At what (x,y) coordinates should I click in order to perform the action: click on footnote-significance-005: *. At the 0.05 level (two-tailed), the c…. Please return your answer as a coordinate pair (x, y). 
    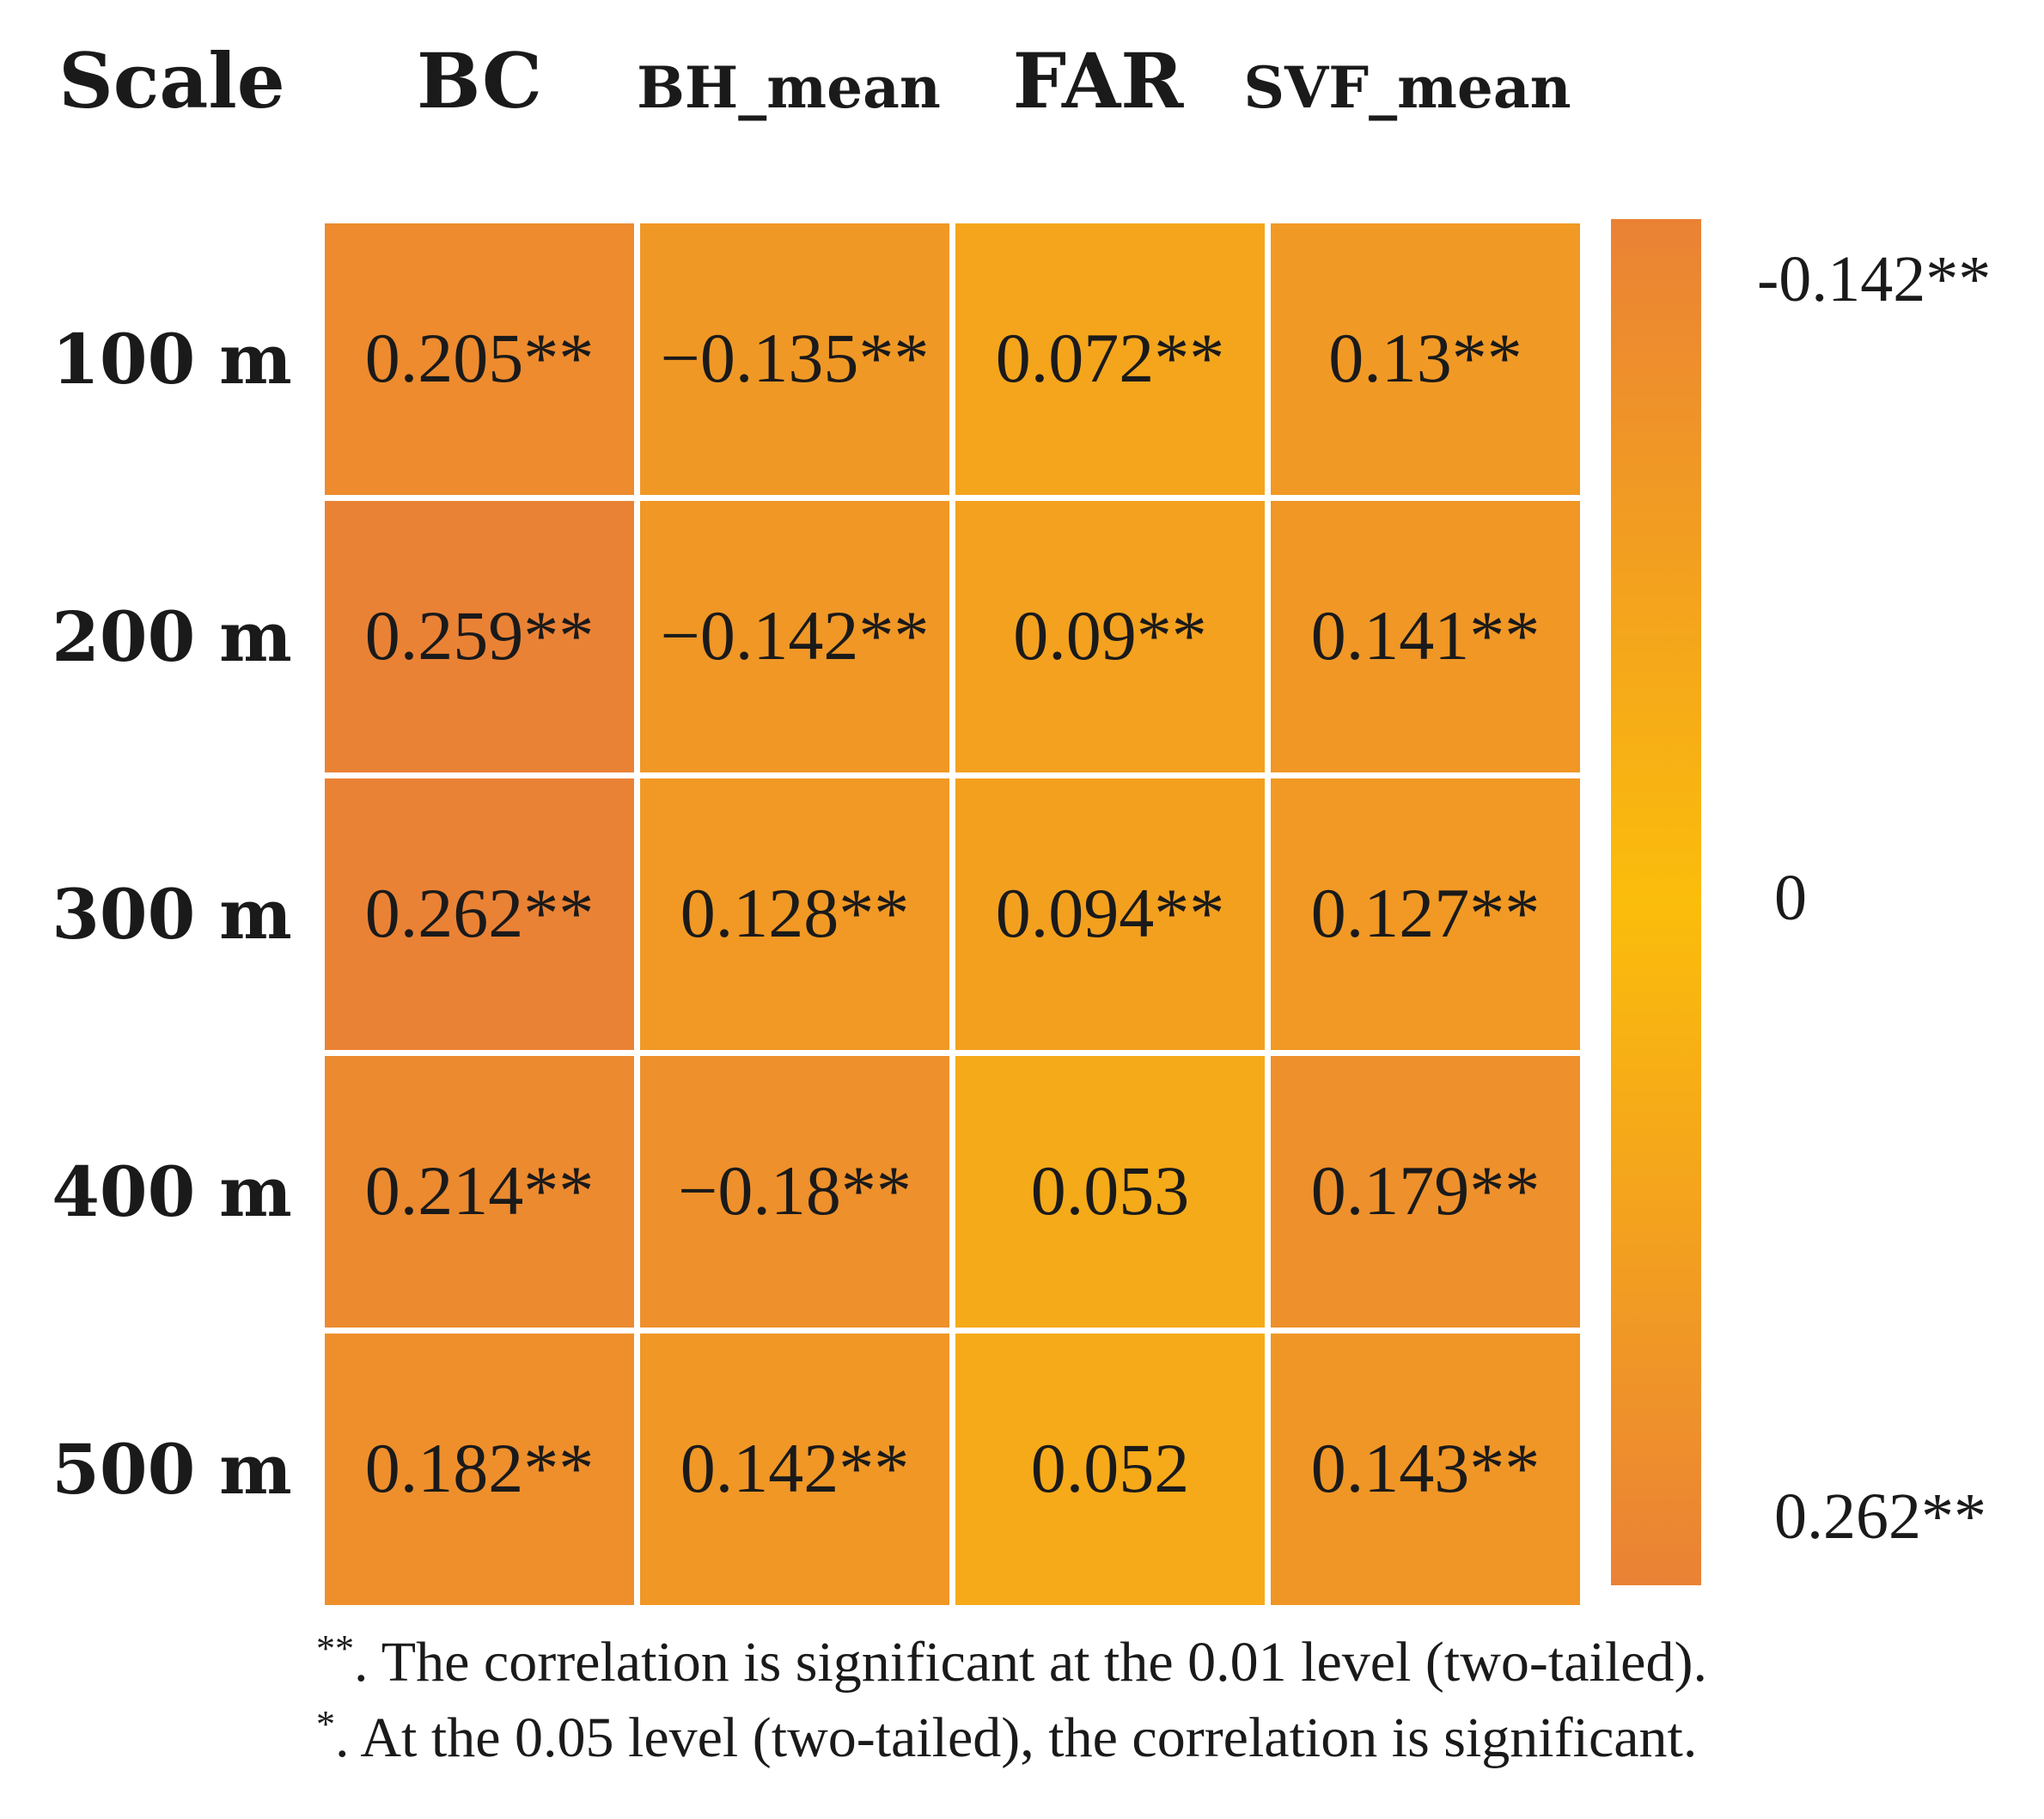
    Looking at the image, I should click on (1006, 1737).